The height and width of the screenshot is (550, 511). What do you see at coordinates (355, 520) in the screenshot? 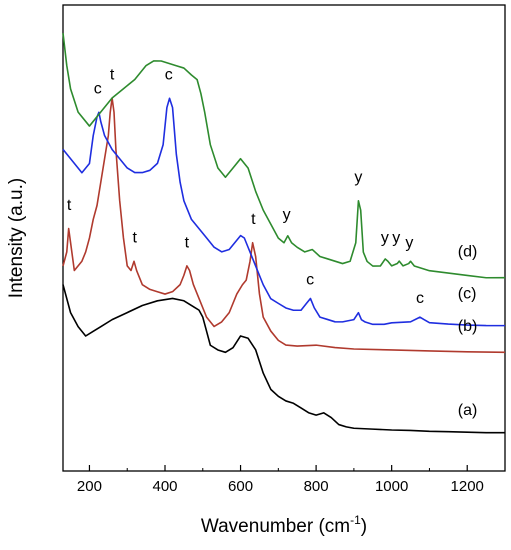
I see `x-axis-label-sup: -1` at bounding box center [355, 520].